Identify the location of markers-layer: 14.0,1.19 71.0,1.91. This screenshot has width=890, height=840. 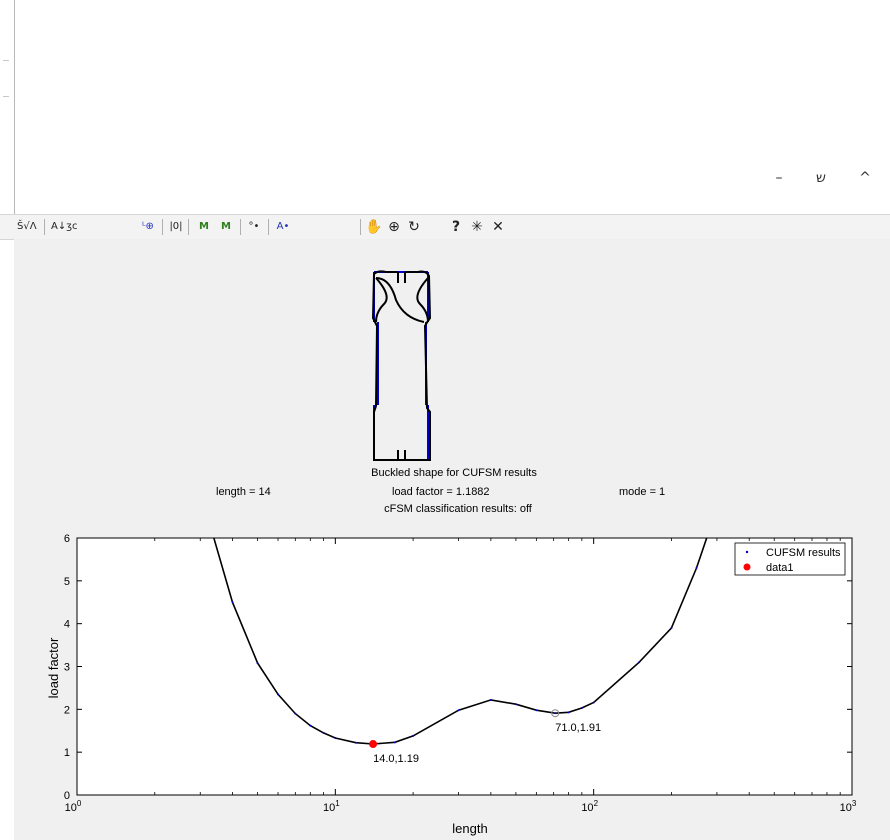
(485, 737).